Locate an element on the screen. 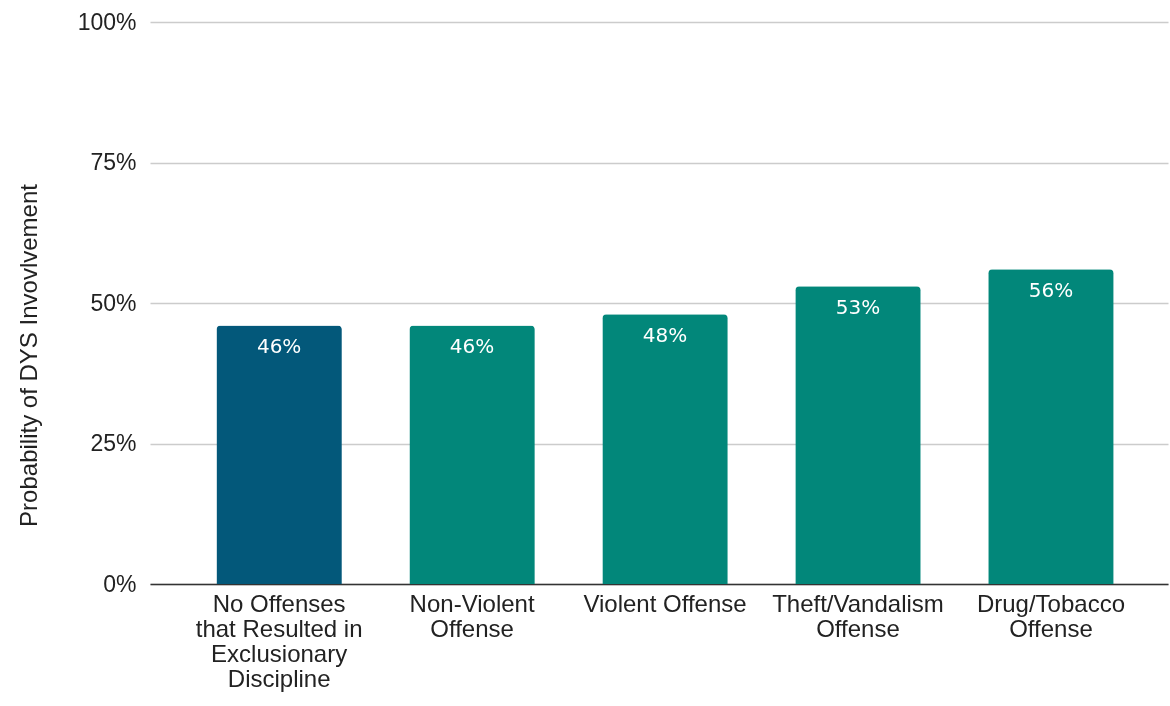  x-tick-label: Theft/Vandalism Offense is located at coordinates (858, 615).